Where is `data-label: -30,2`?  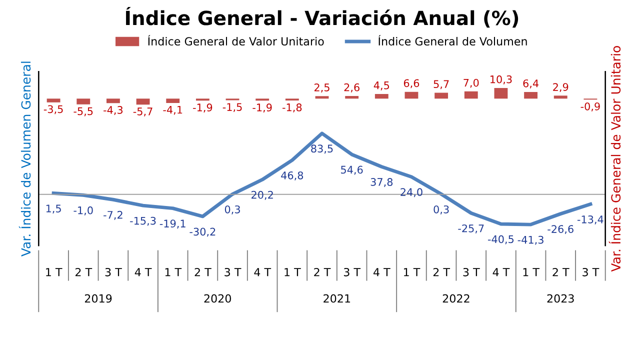 data-label: -30,2 is located at coordinates (203, 232).